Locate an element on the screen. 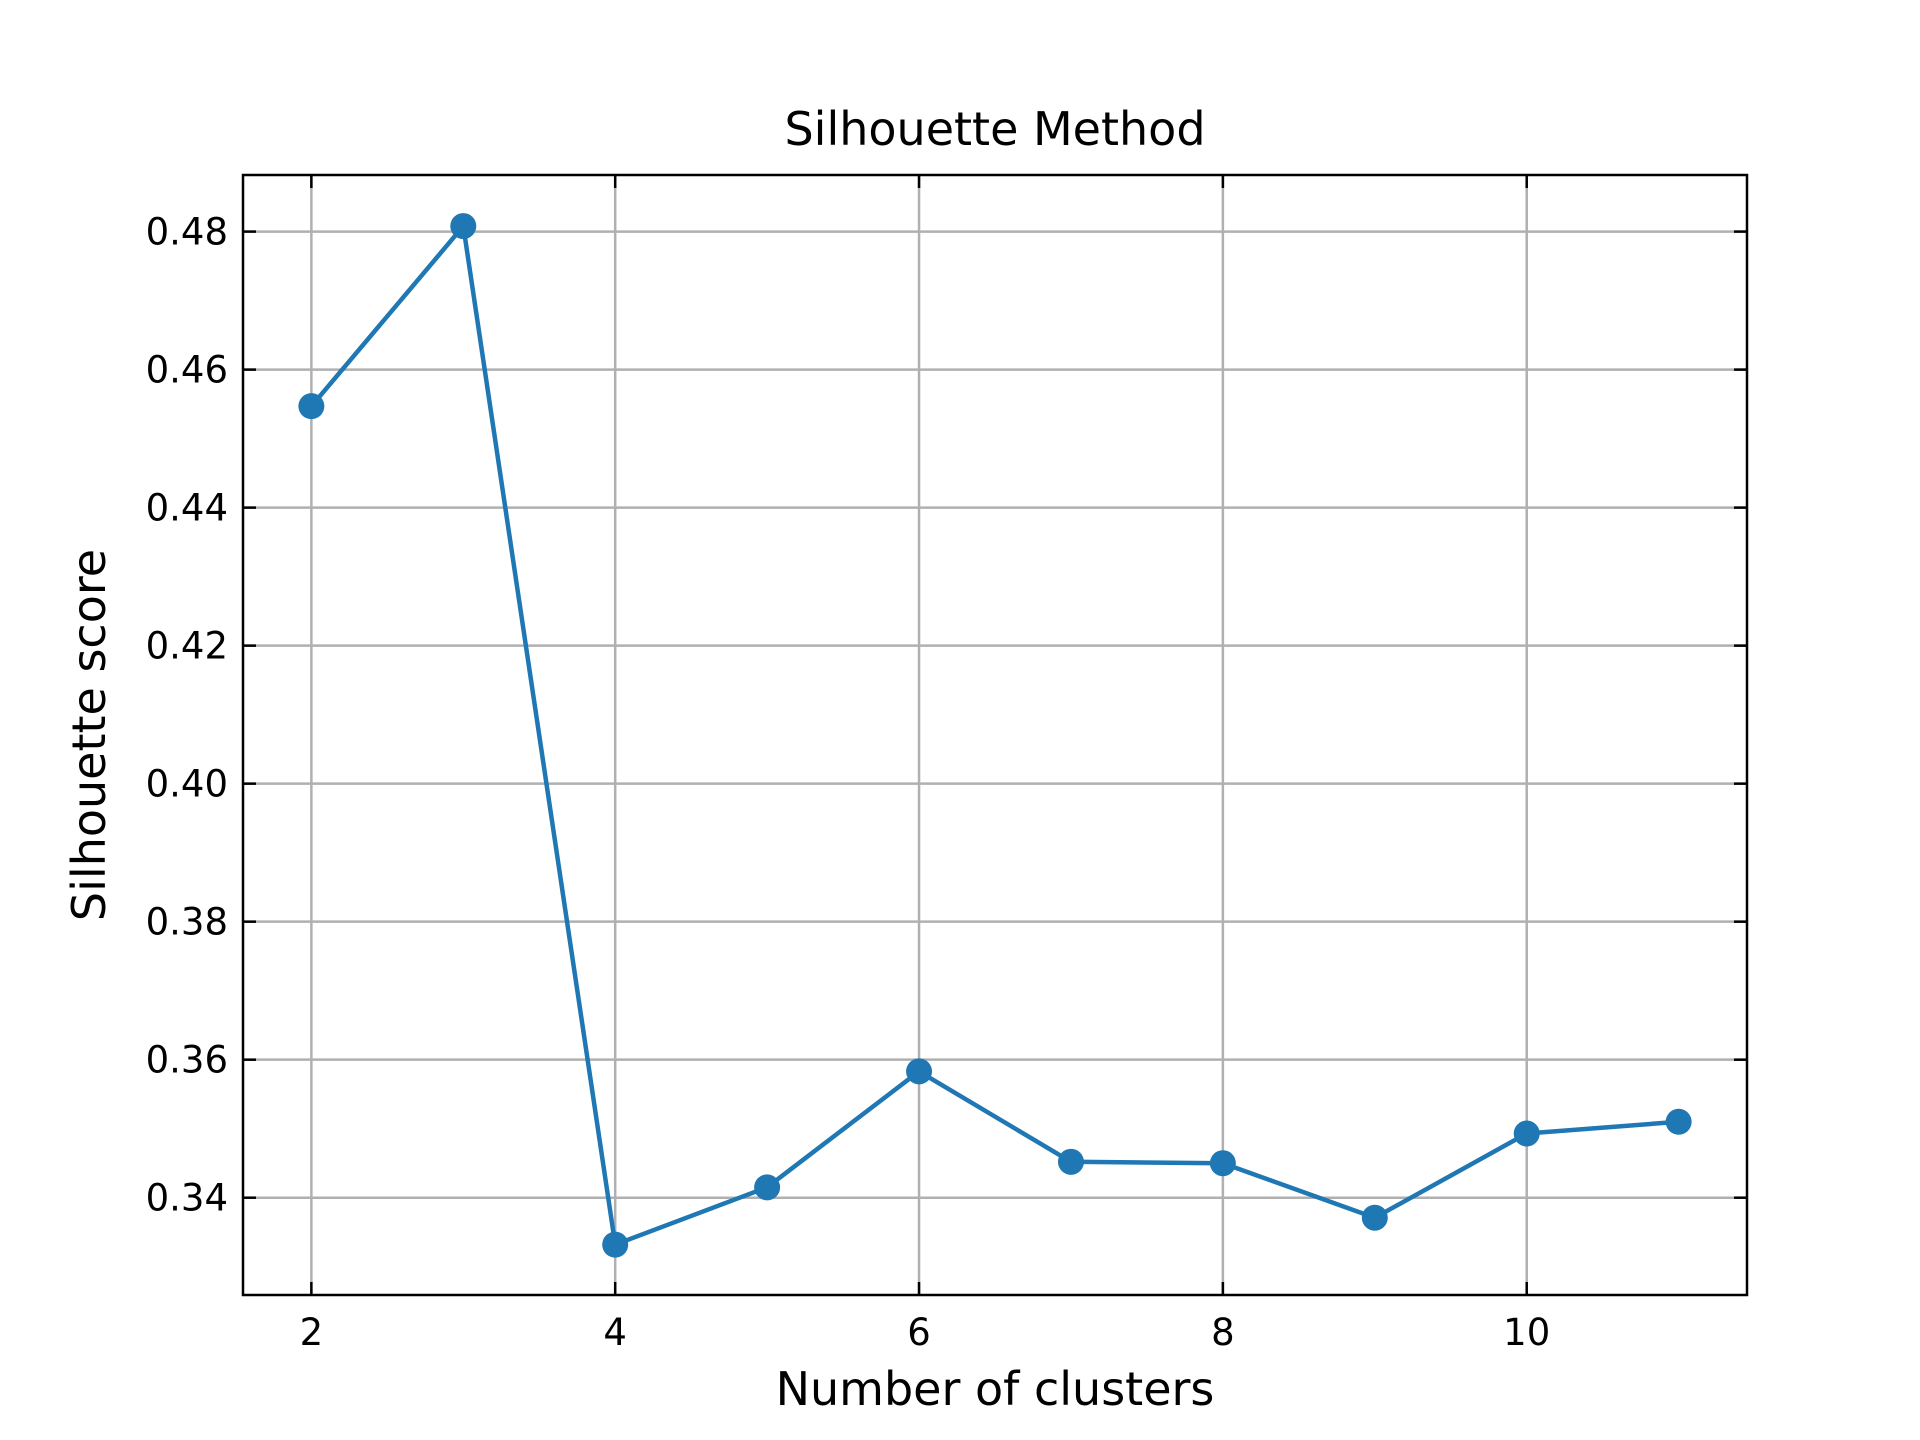  y-tick-label: 0.36 is located at coordinates (187, 1060).